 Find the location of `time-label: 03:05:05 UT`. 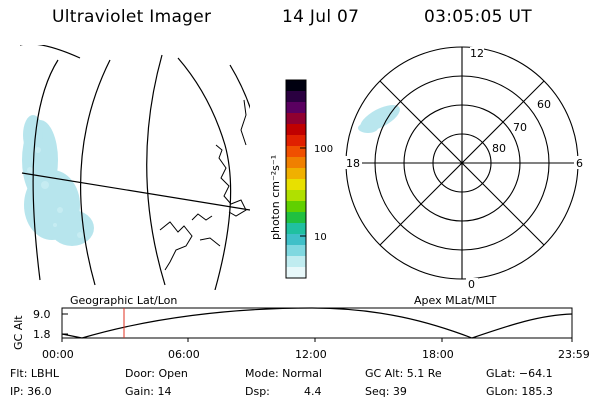

time-label: 03:05:05 UT is located at coordinates (478, 17).